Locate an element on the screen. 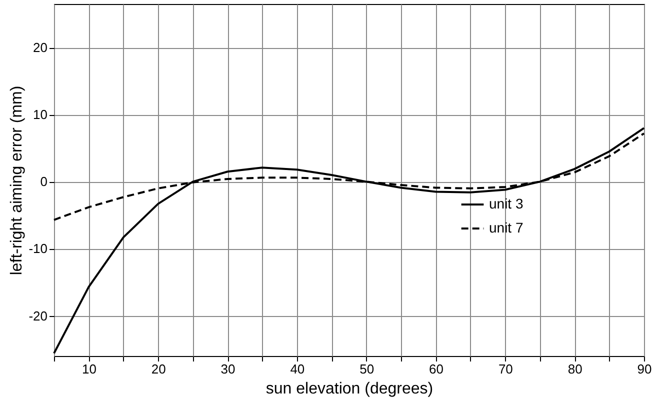 This screenshot has width=669, height=411. y-axis-title: left-right aiming error (mm) is located at coordinates (17, 181).